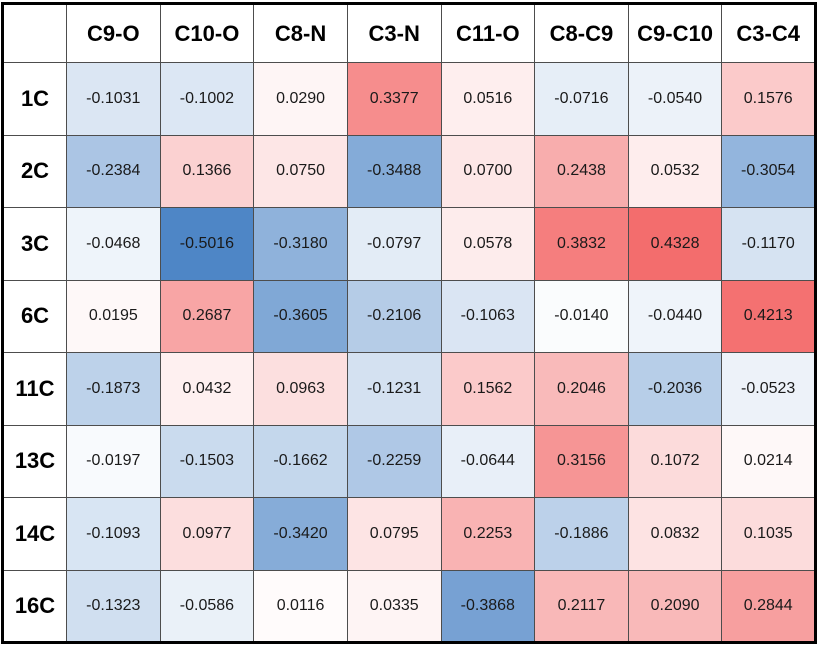 This screenshot has height=647, width=820. I want to click on heatmap-cell: -0.1063, so click(488, 316).